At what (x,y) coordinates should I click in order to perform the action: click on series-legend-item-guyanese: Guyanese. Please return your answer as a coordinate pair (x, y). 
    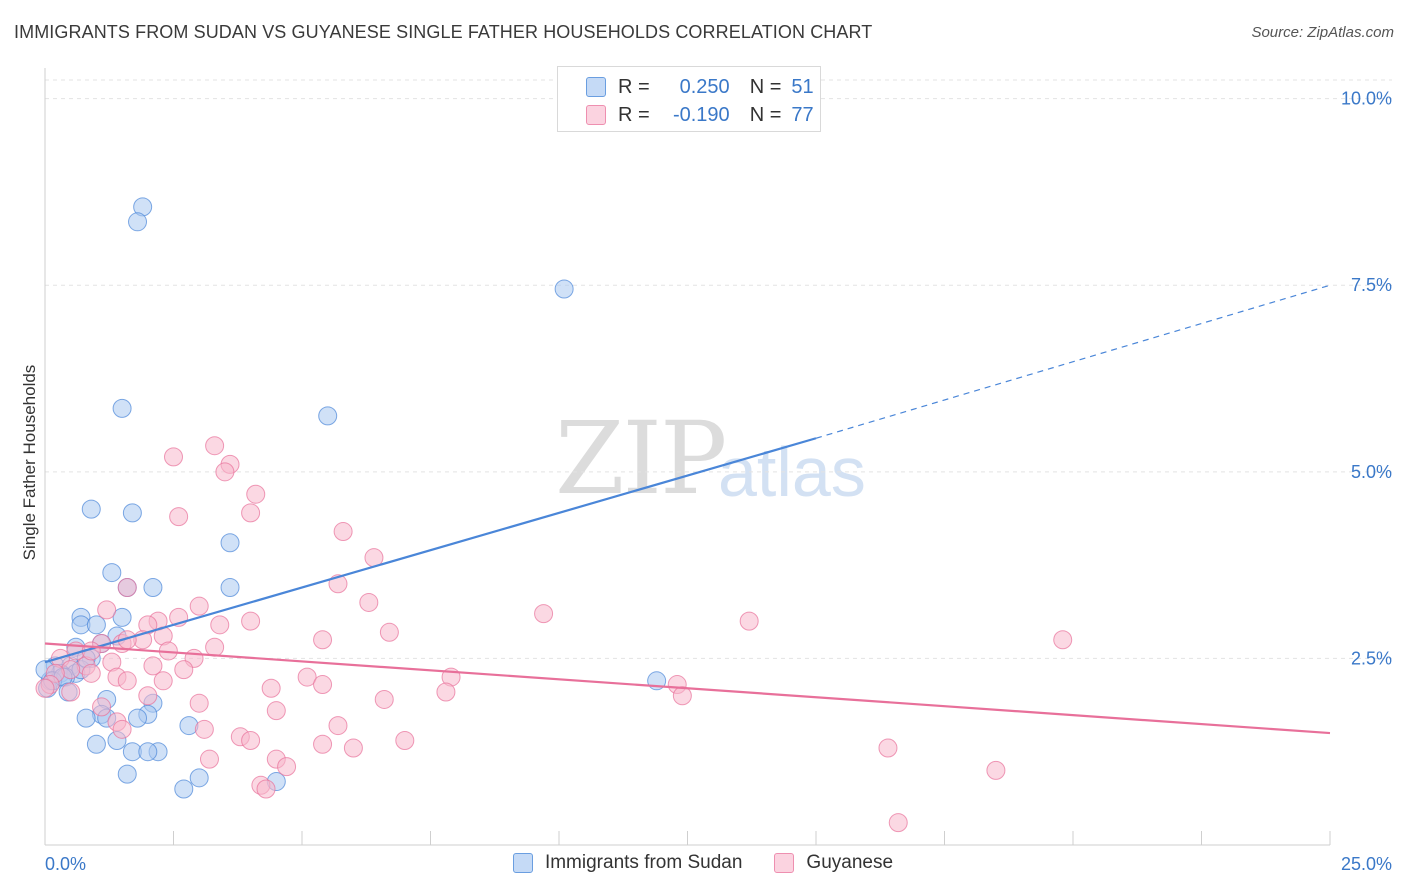
    Looking at the image, I should click on (833, 863).